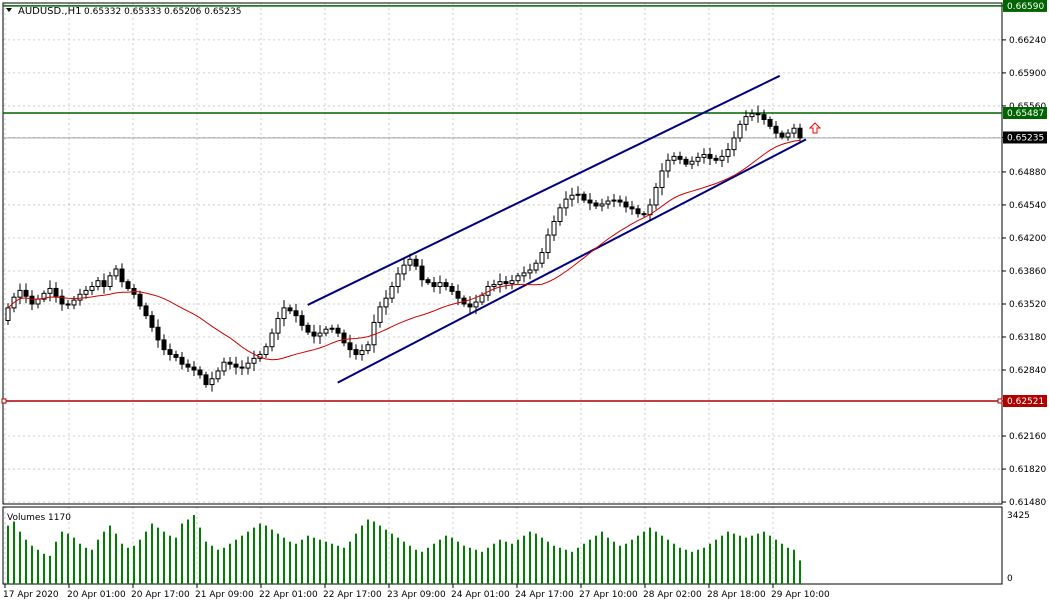 The height and width of the screenshot is (605, 1049). What do you see at coordinates (1027, 173) in the screenshot?
I see `price-tick-label: 0.64880` at bounding box center [1027, 173].